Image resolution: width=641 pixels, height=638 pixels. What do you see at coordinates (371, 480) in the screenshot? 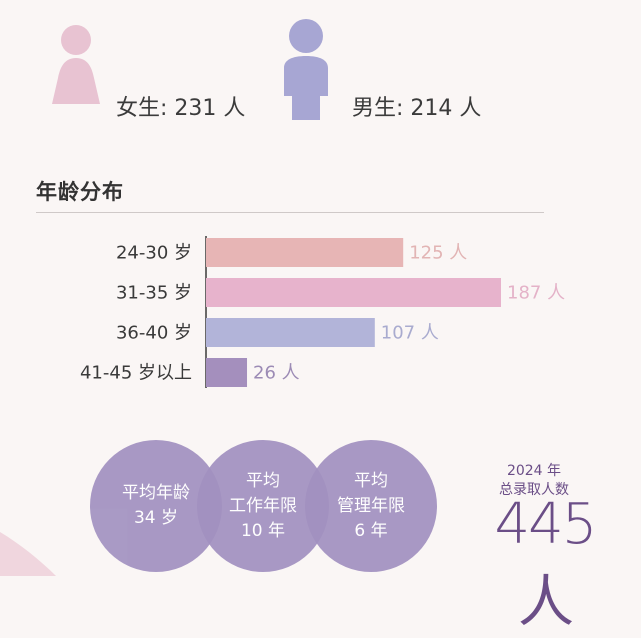
I see `avg-mgmt-line-1: 平均` at bounding box center [371, 480].